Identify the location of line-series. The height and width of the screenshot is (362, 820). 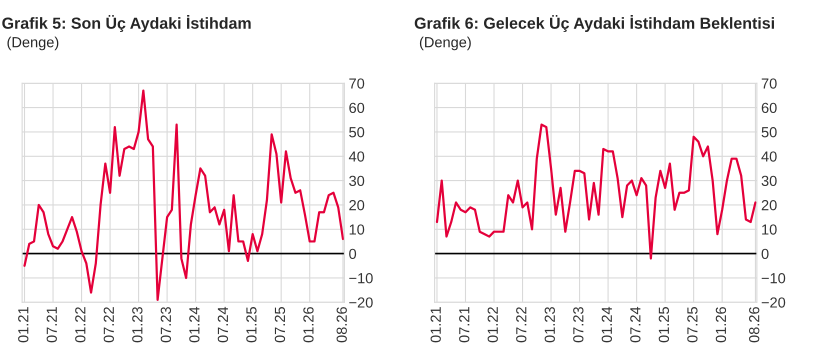
(596, 192).